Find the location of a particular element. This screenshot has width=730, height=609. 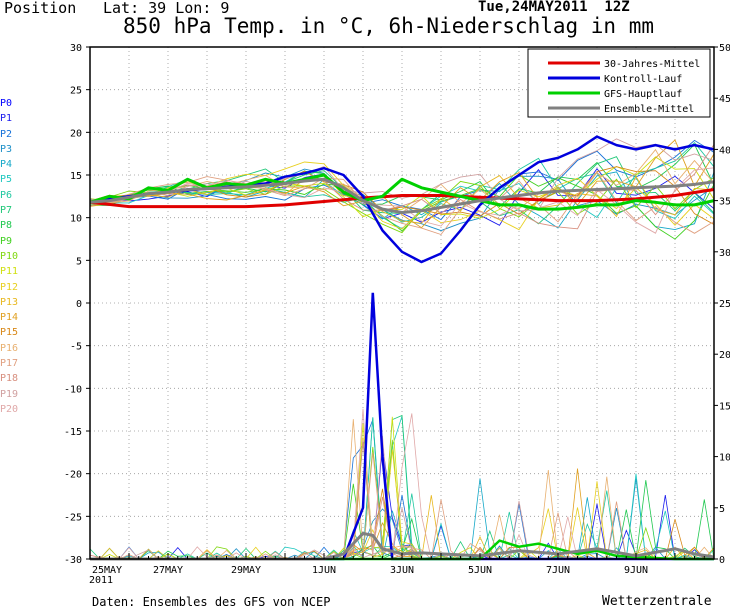

member-label: P6 is located at coordinates (6, 195).